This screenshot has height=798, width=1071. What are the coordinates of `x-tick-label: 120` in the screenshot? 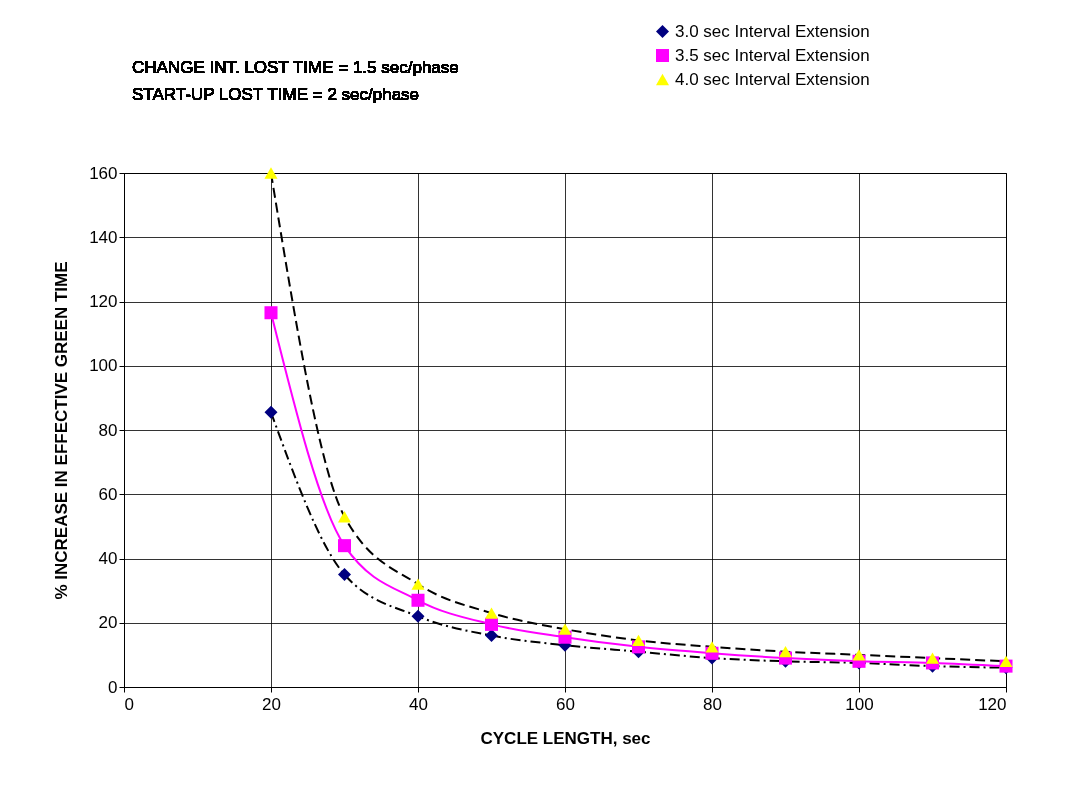 It's located at (992, 704).